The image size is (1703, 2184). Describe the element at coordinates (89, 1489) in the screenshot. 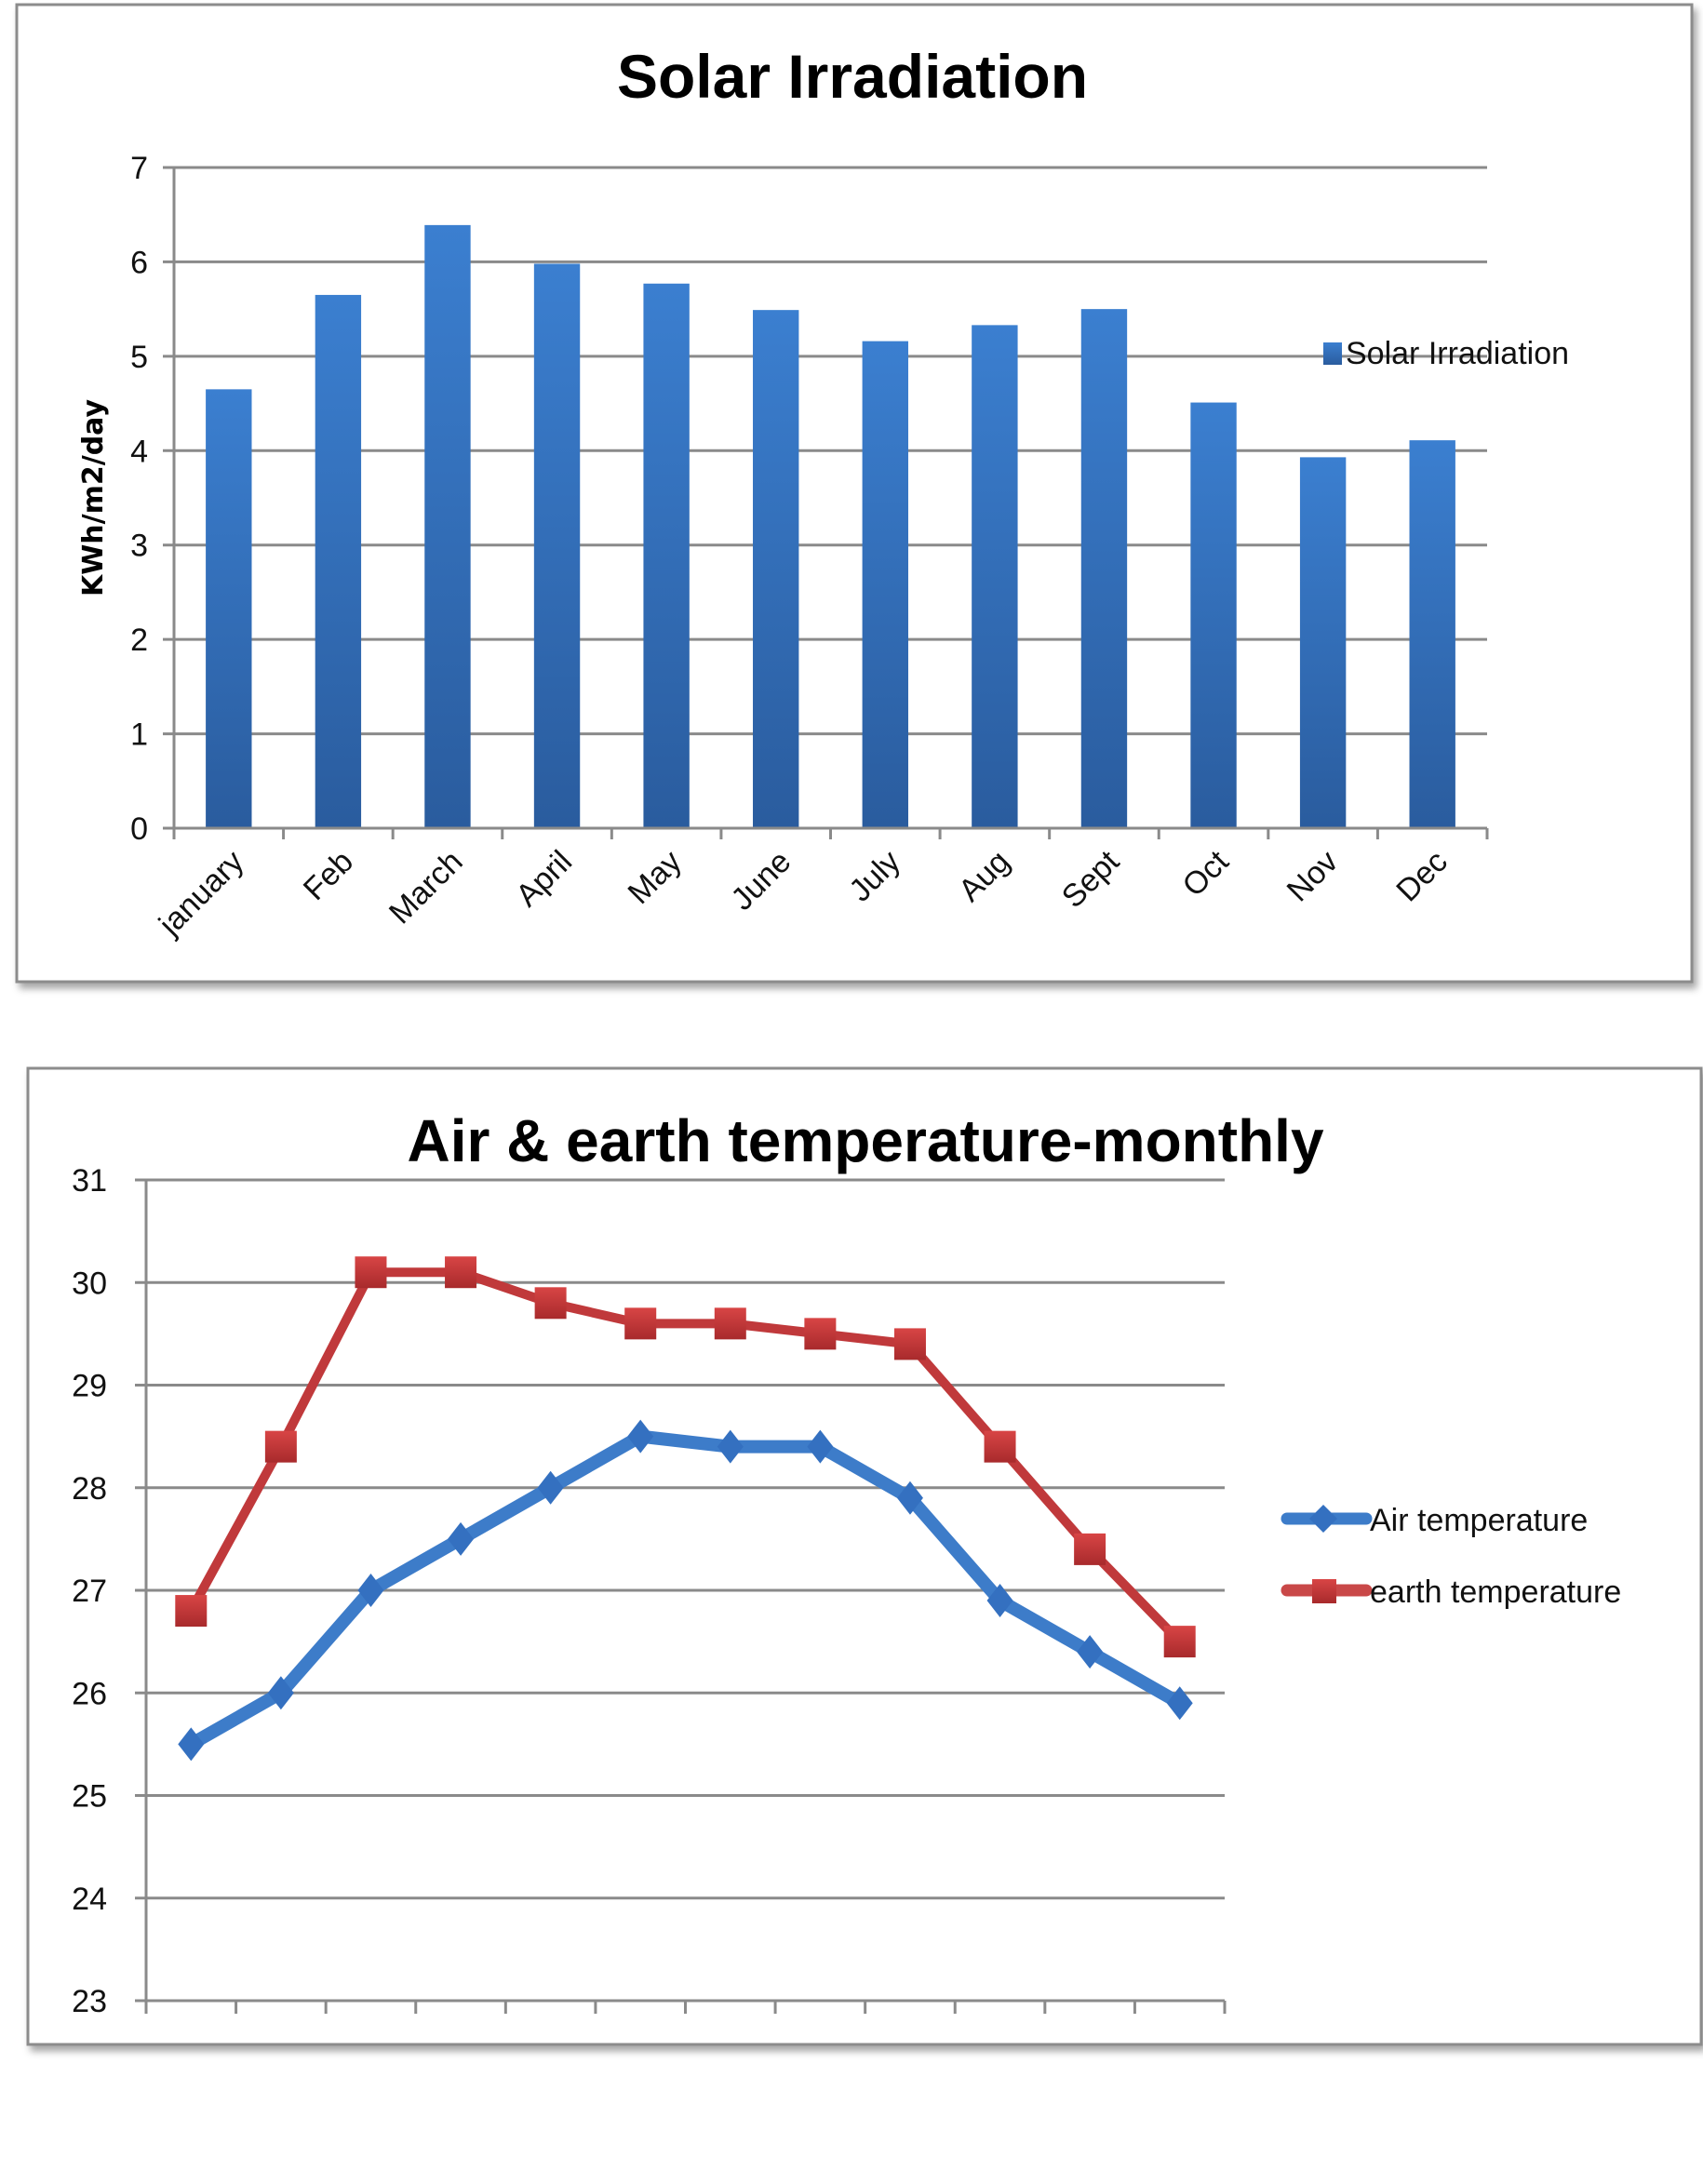

I see `y-tick-label: 28` at that location.